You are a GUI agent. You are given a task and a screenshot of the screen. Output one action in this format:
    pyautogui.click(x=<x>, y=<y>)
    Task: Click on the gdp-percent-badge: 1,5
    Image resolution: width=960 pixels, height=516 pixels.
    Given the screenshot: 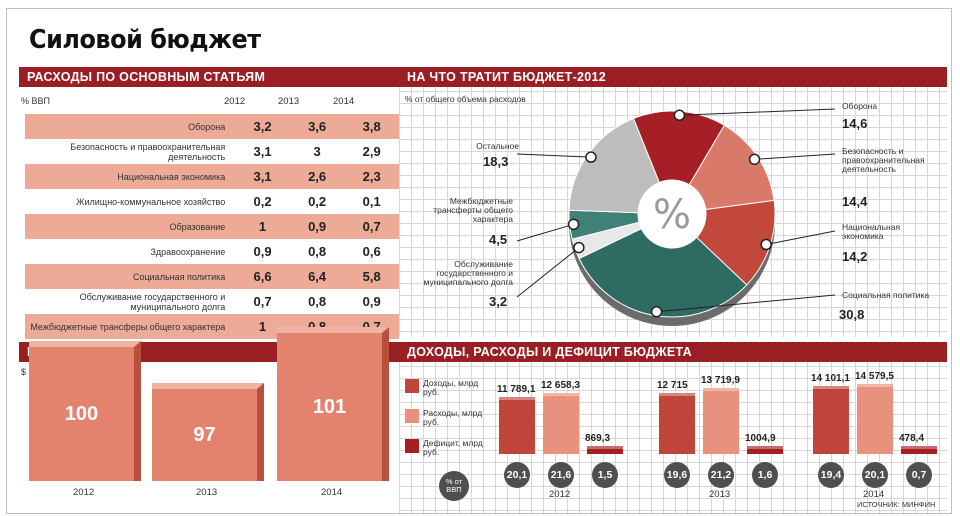 What is the action you would take?
    pyautogui.click(x=605, y=475)
    